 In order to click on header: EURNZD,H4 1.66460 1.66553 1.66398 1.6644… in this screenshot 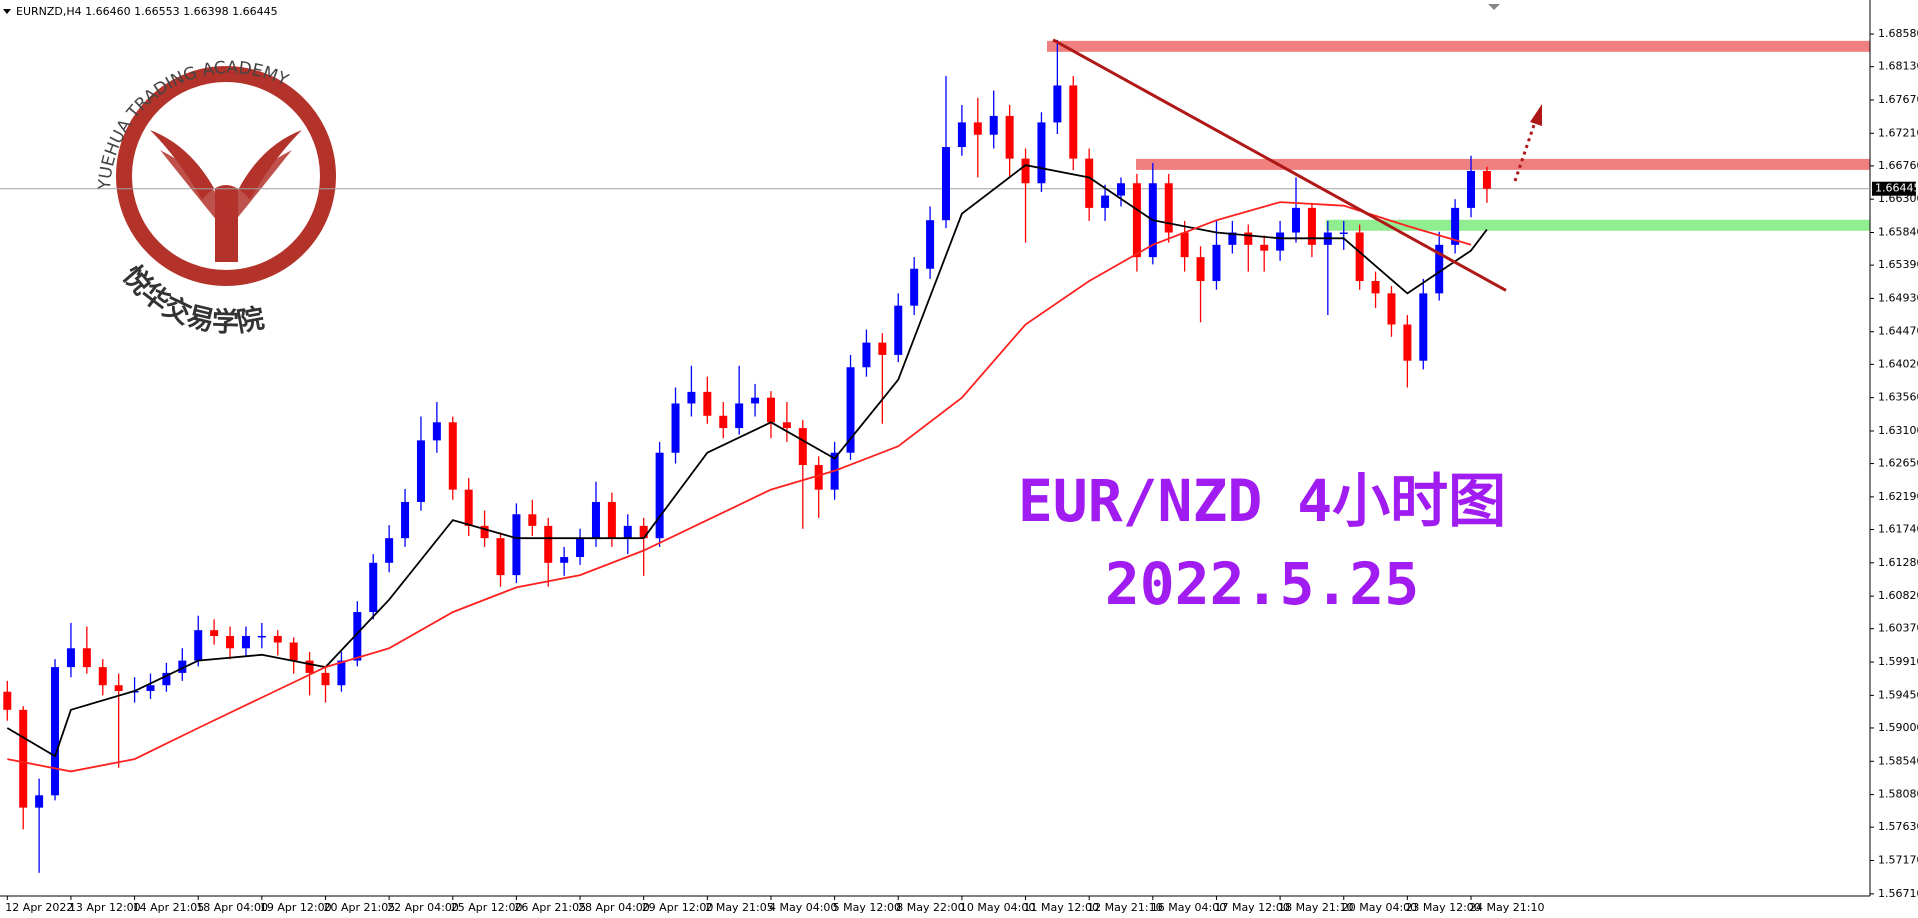, I will do `click(147, 11)`.